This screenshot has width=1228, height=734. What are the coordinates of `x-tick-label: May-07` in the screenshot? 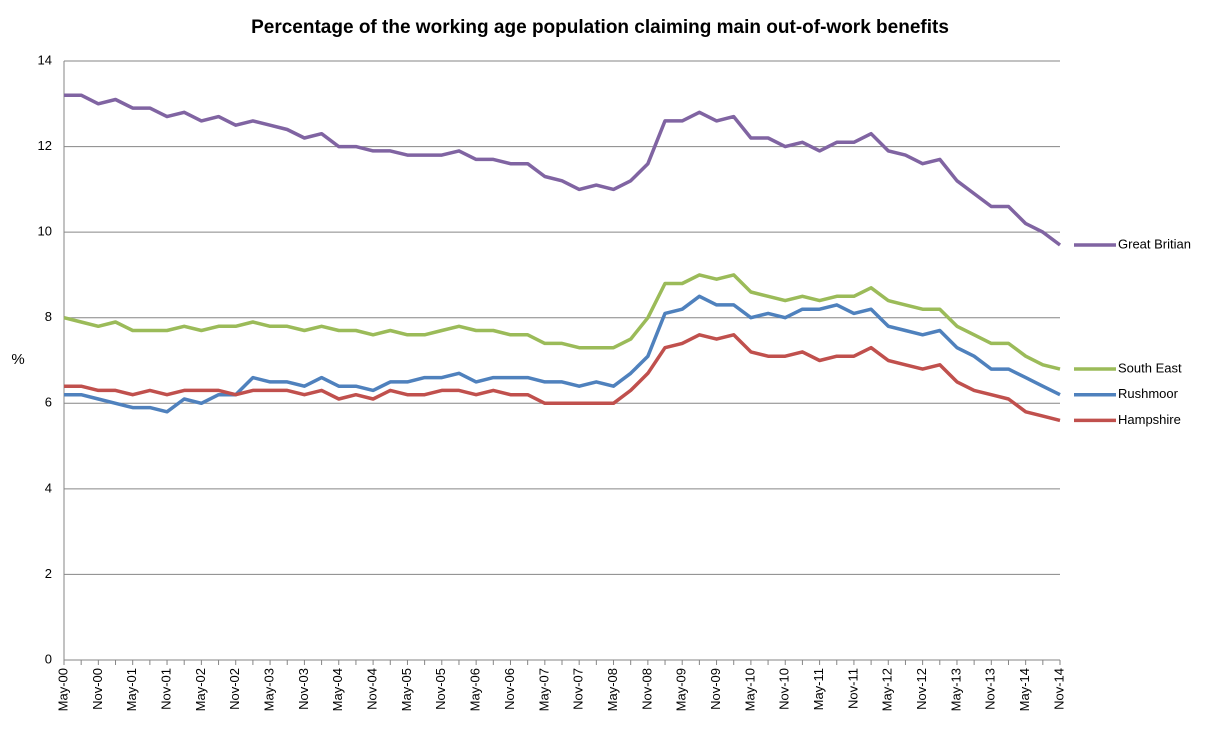 It's located at (543, 689).